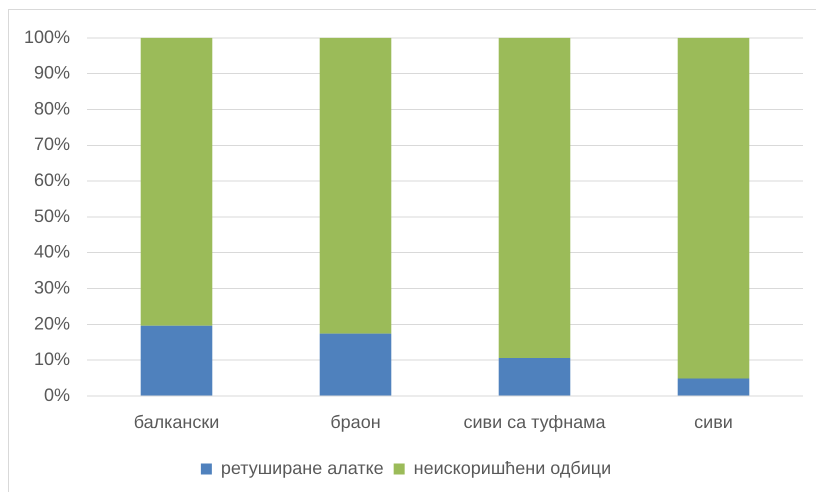 Image resolution: width=816 pixels, height=492 pixels. Describe the element at coordinates (52, 323) in the screenshot. I see `y-tick-label: 20%` at that location.